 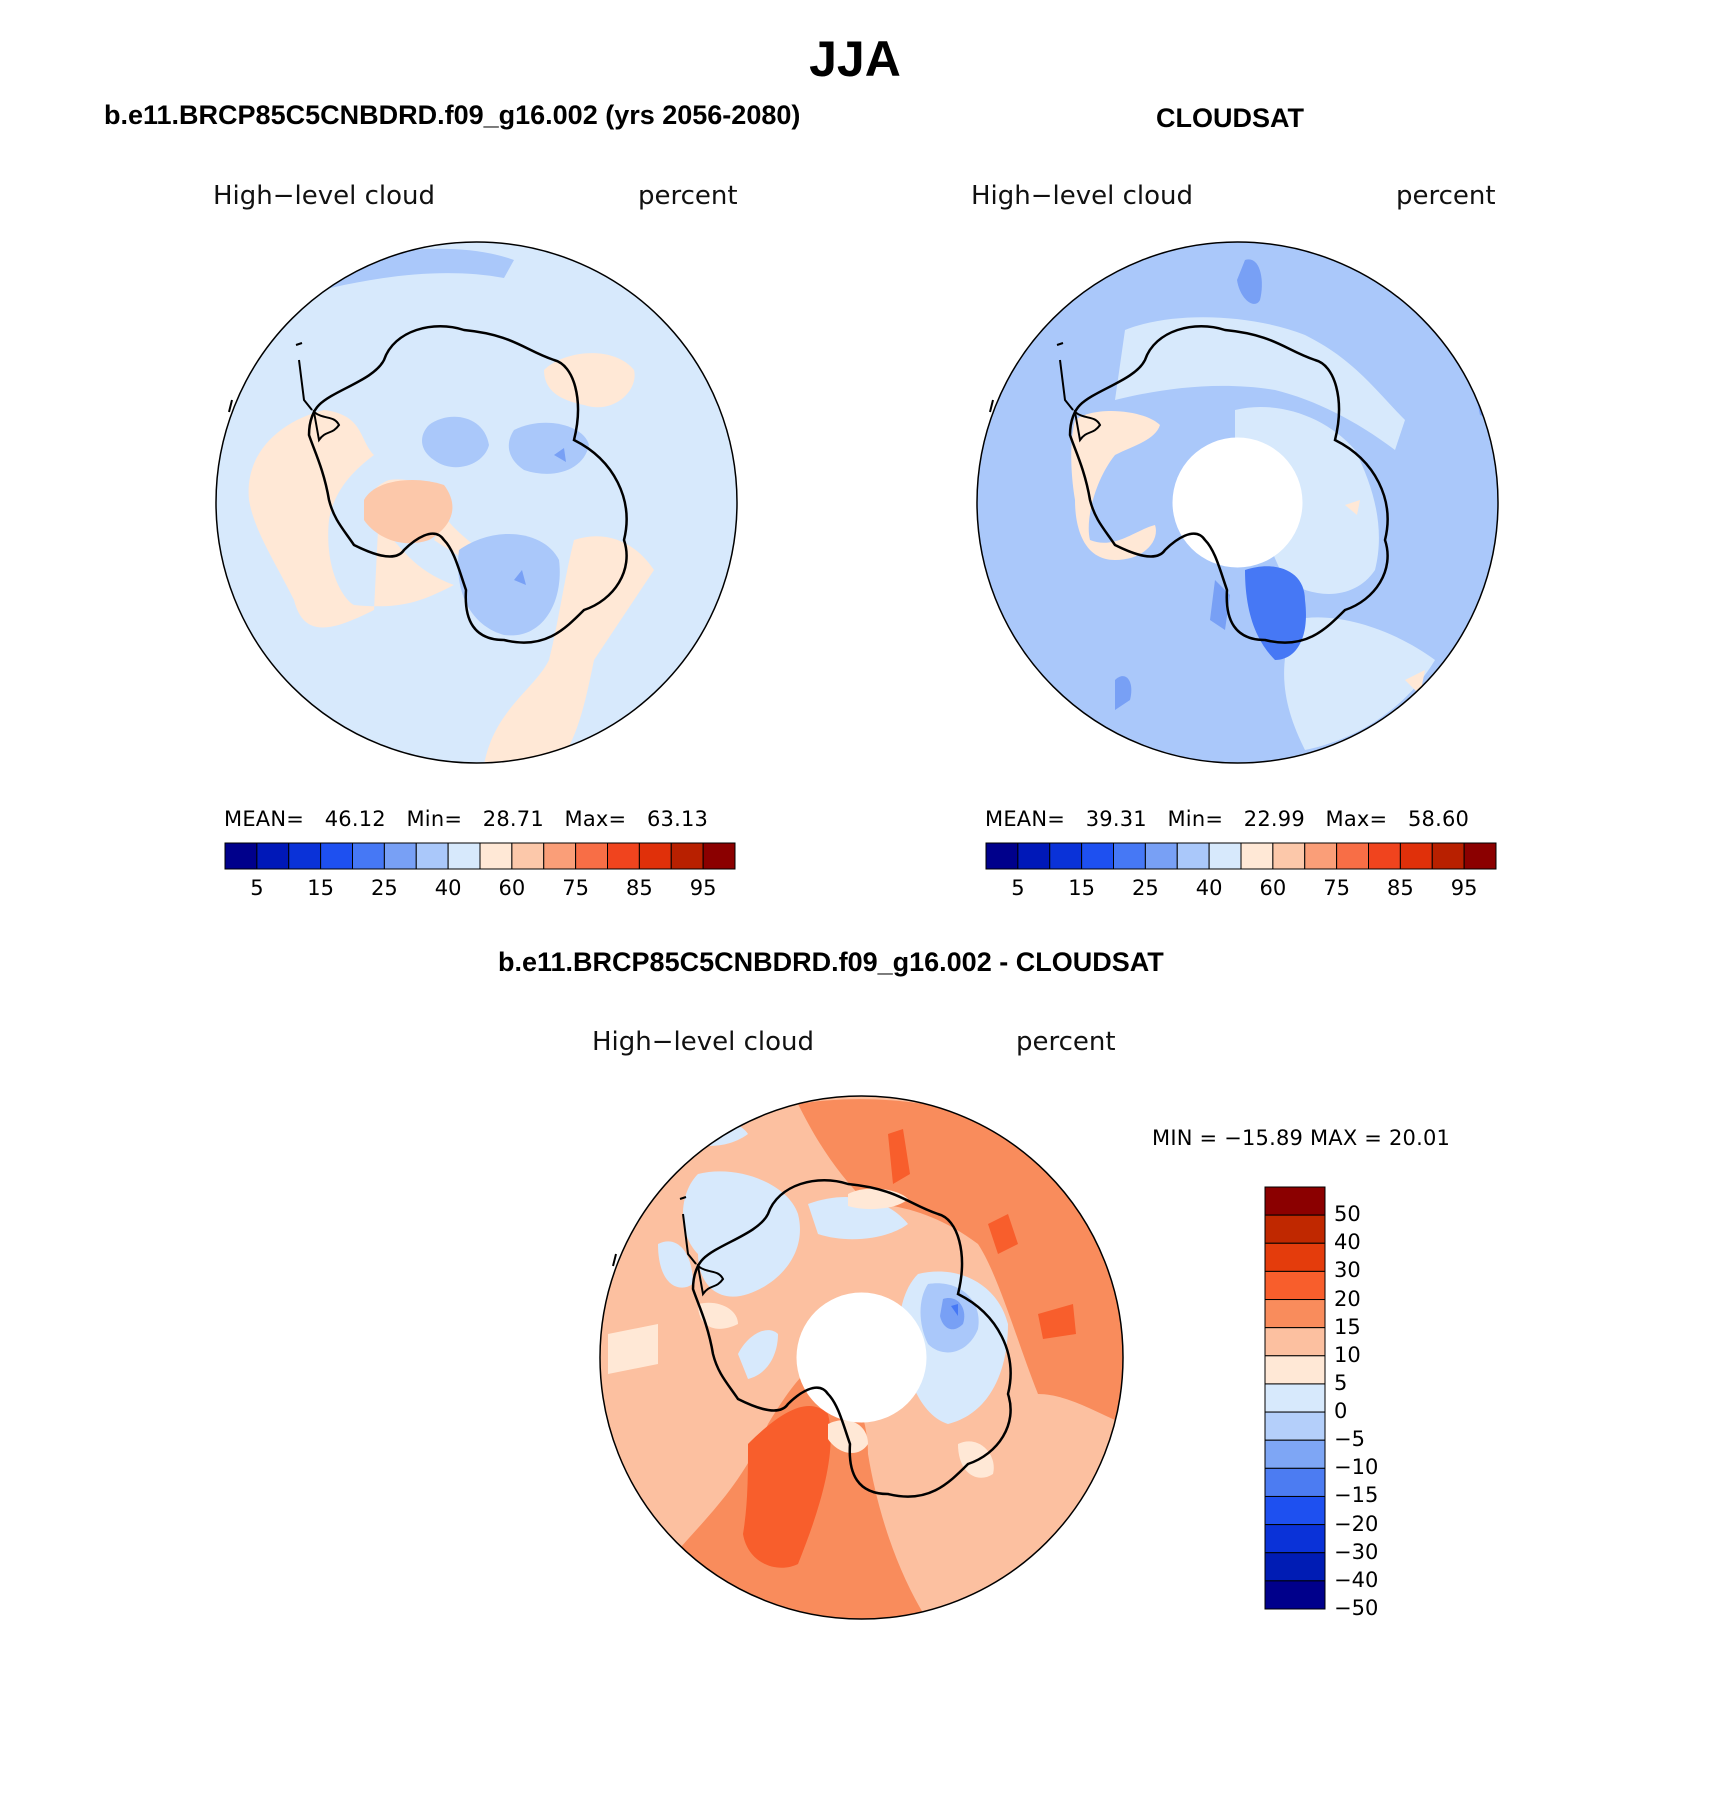 I want to click on diff-colorbar-tick-label: 5, so click(x=1341, y=1382).